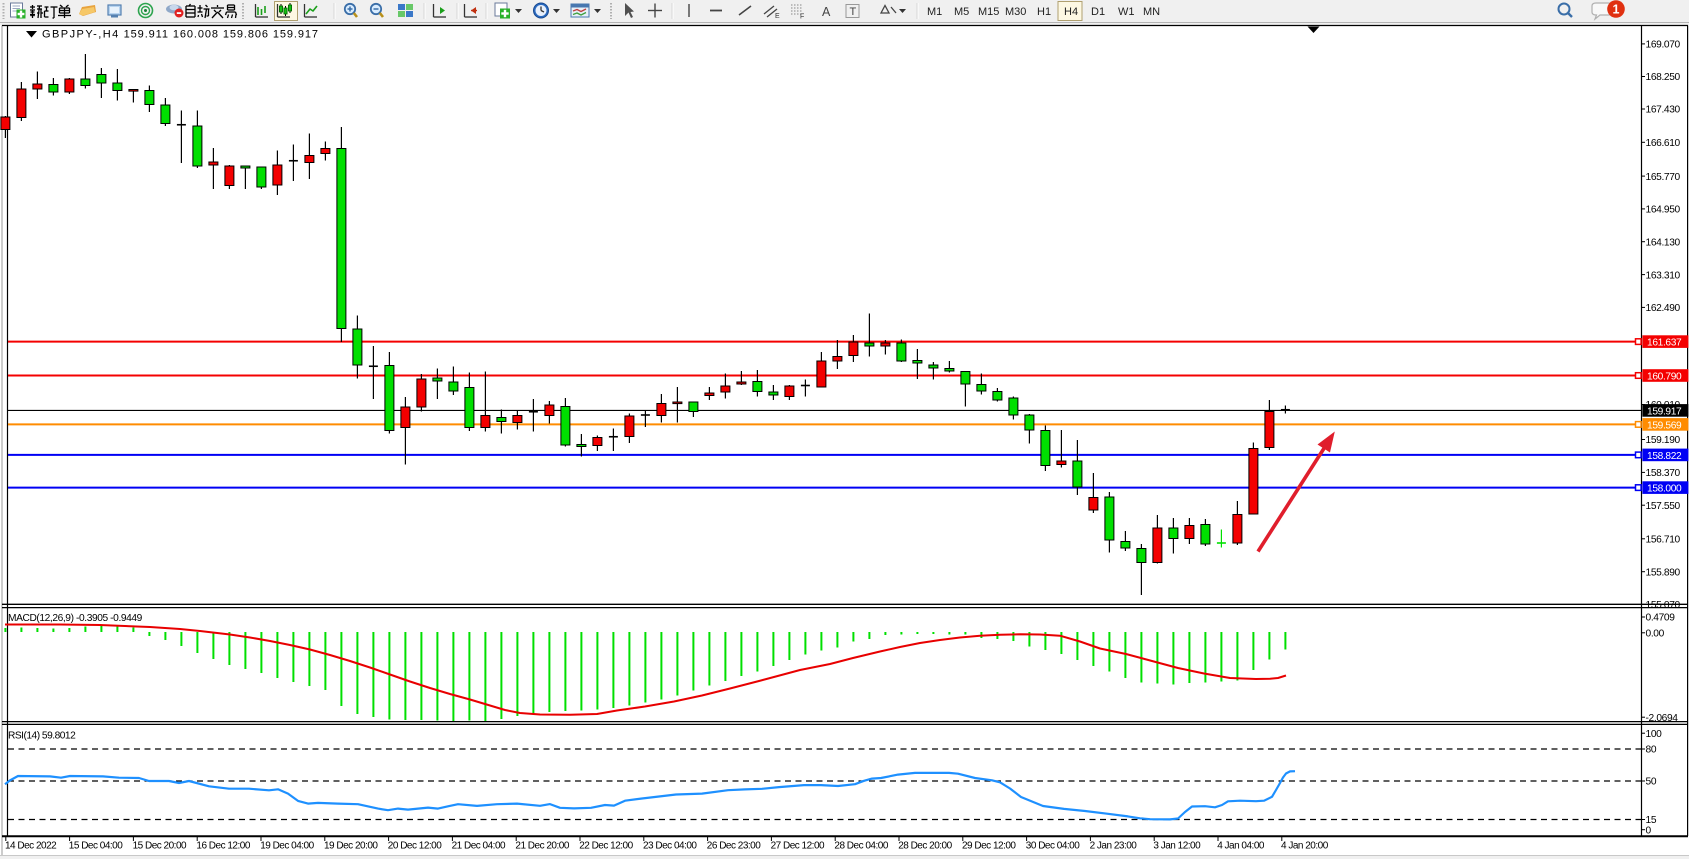 The height and width of the screenshot is (859, 1689). Describe the element at coordinates (75, 618) in the screenshot. I see `svg-text: MACD(12,26,9) -0.3905 -0.9449` at that location.